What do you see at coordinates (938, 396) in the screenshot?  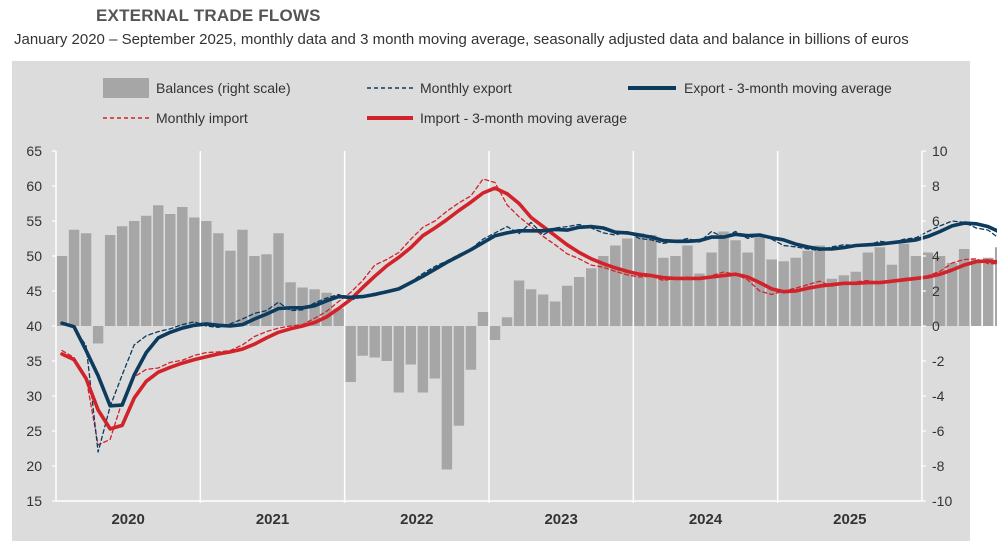 I see `right-tick-label: -4` at bounding box center [938, 396].